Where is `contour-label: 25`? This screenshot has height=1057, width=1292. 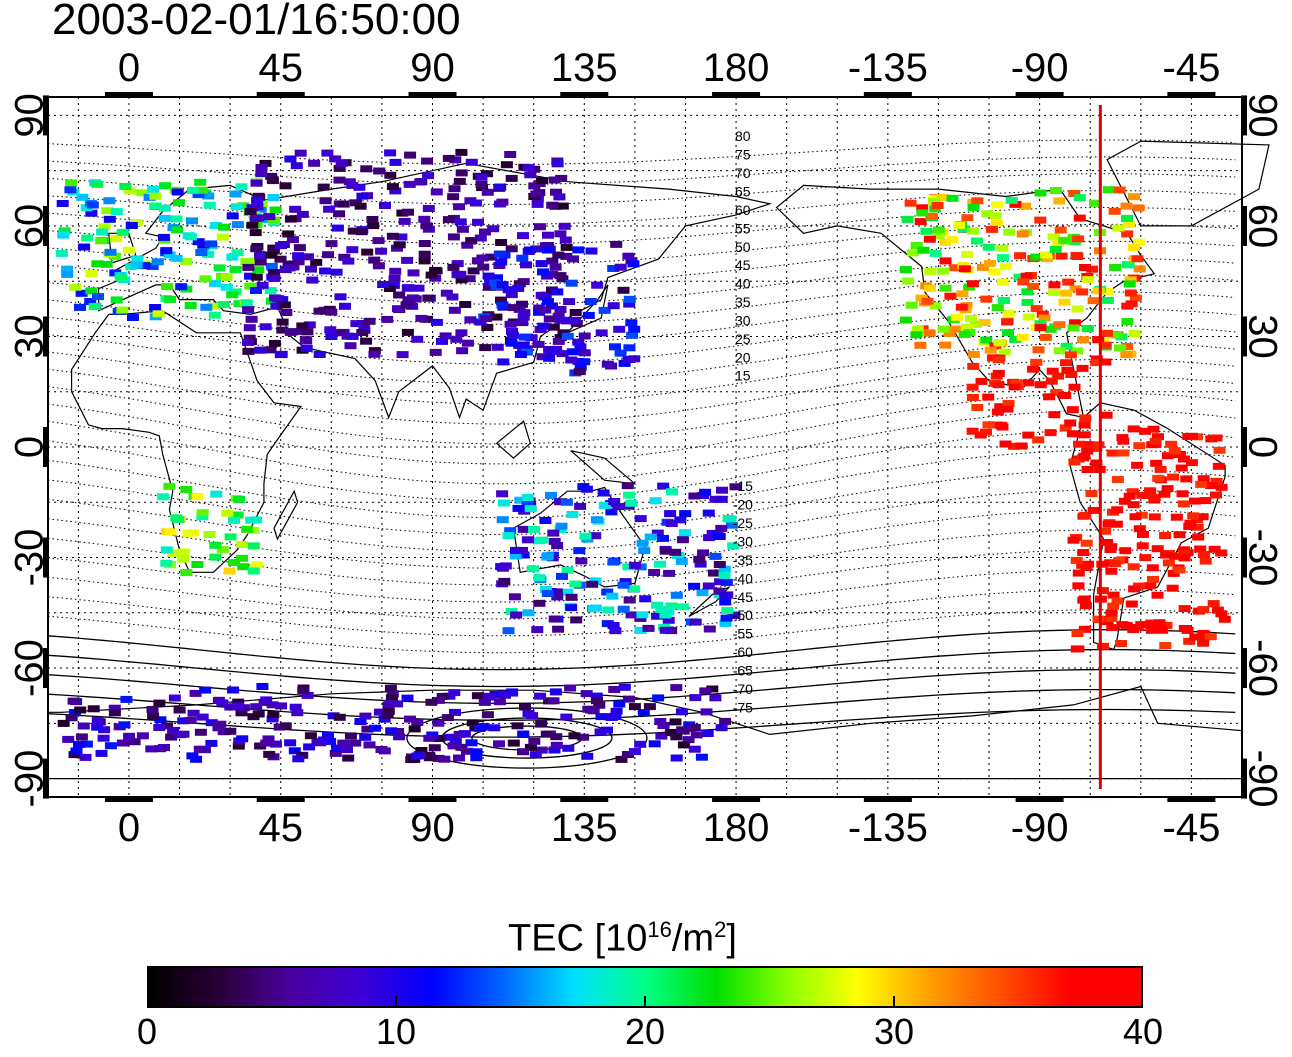 contour-label: 25 is located at coordinates (743, 339).